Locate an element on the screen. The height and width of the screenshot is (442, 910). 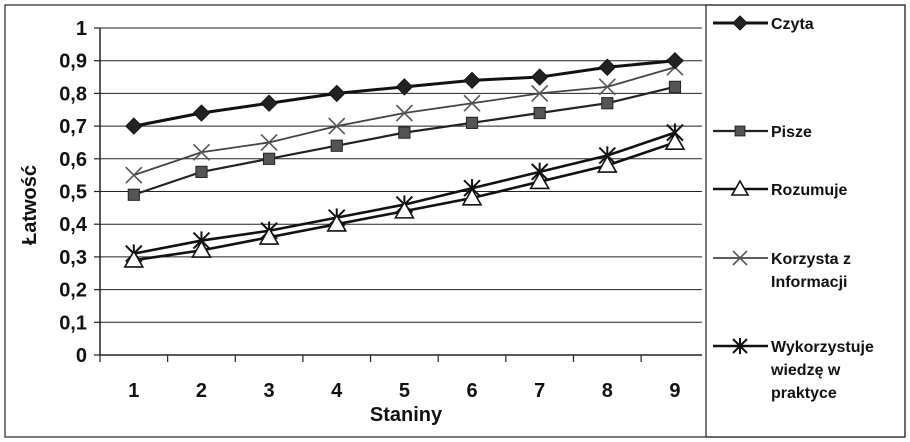
legend-item: Wykorzystuje wiedzę w praktyce is located at coordinates (793, 369).